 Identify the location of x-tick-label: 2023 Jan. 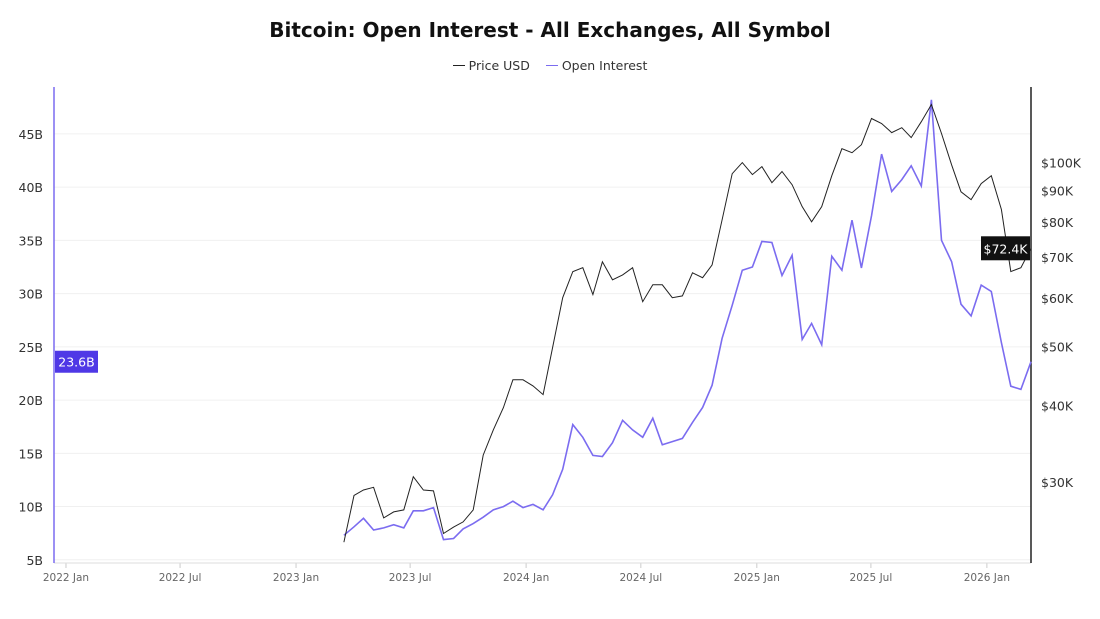
(296, 578).